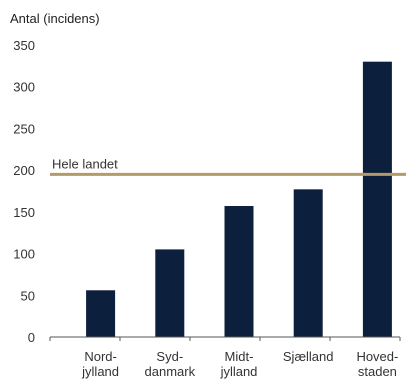  I want to click on y-axis-title: Antal (incidens), so click(55, 18).